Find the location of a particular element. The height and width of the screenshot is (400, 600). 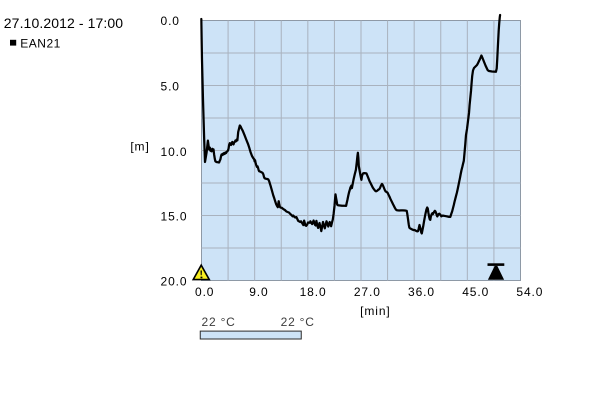

svg-text: EAN21 is located at coordinates (40, 43).